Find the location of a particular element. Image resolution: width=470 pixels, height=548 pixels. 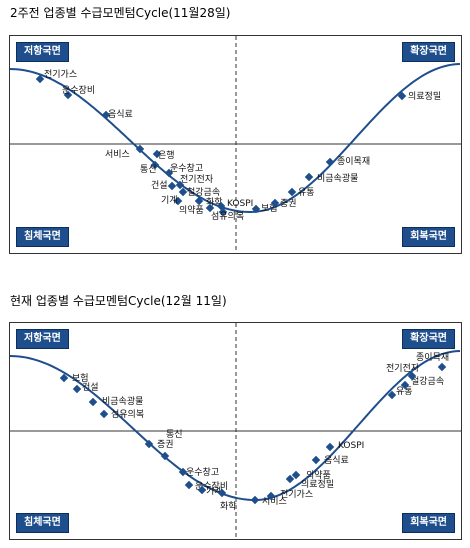

sector-label: 은행 is located at coordinates (166, 155).